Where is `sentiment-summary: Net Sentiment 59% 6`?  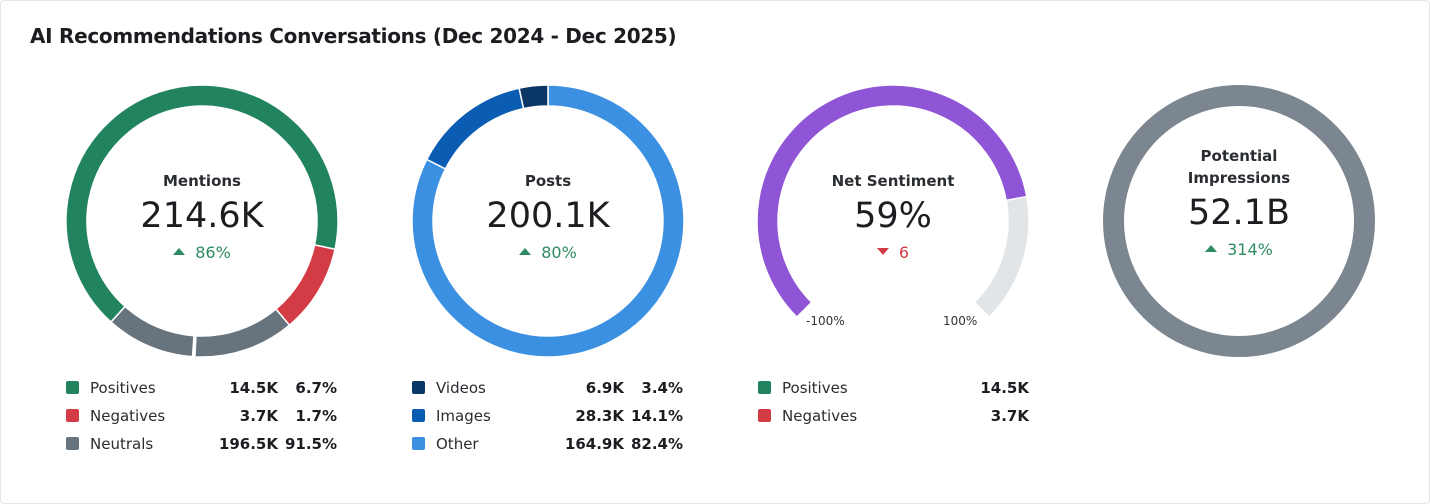
sentiment-summary: Net Sentiment 59% 6 is located at coordinates (893, 217).